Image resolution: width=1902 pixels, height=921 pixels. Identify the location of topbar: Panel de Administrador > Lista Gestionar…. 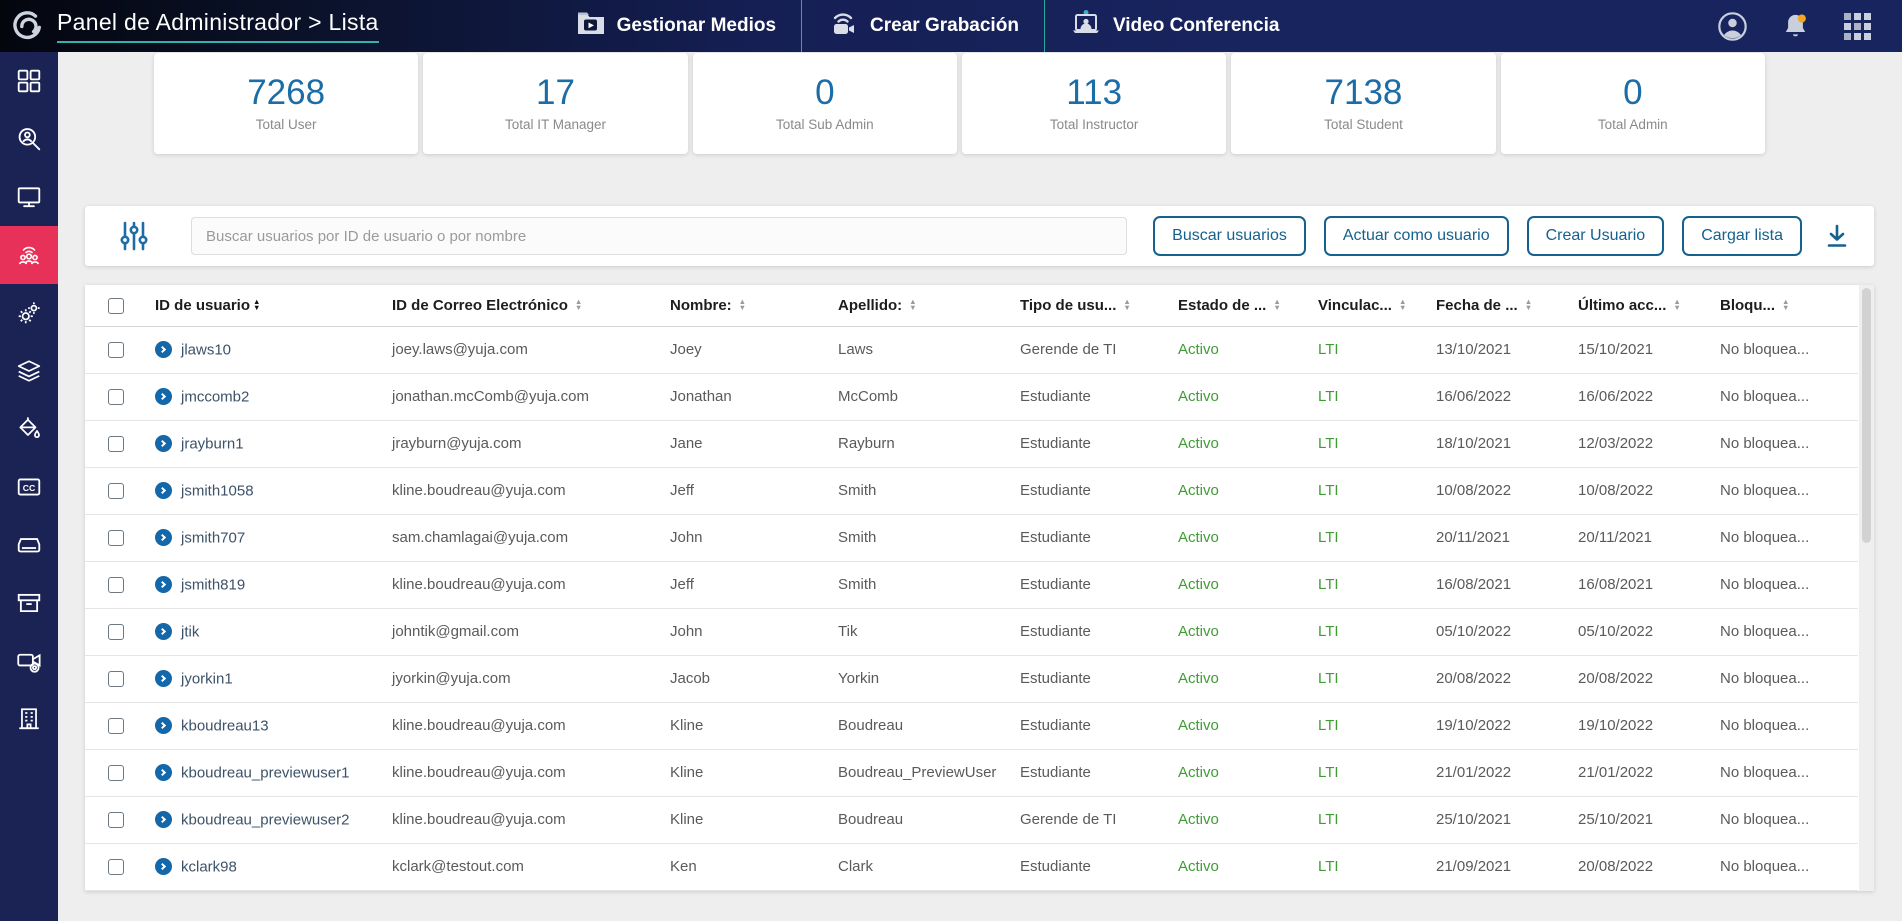
(951, 26).